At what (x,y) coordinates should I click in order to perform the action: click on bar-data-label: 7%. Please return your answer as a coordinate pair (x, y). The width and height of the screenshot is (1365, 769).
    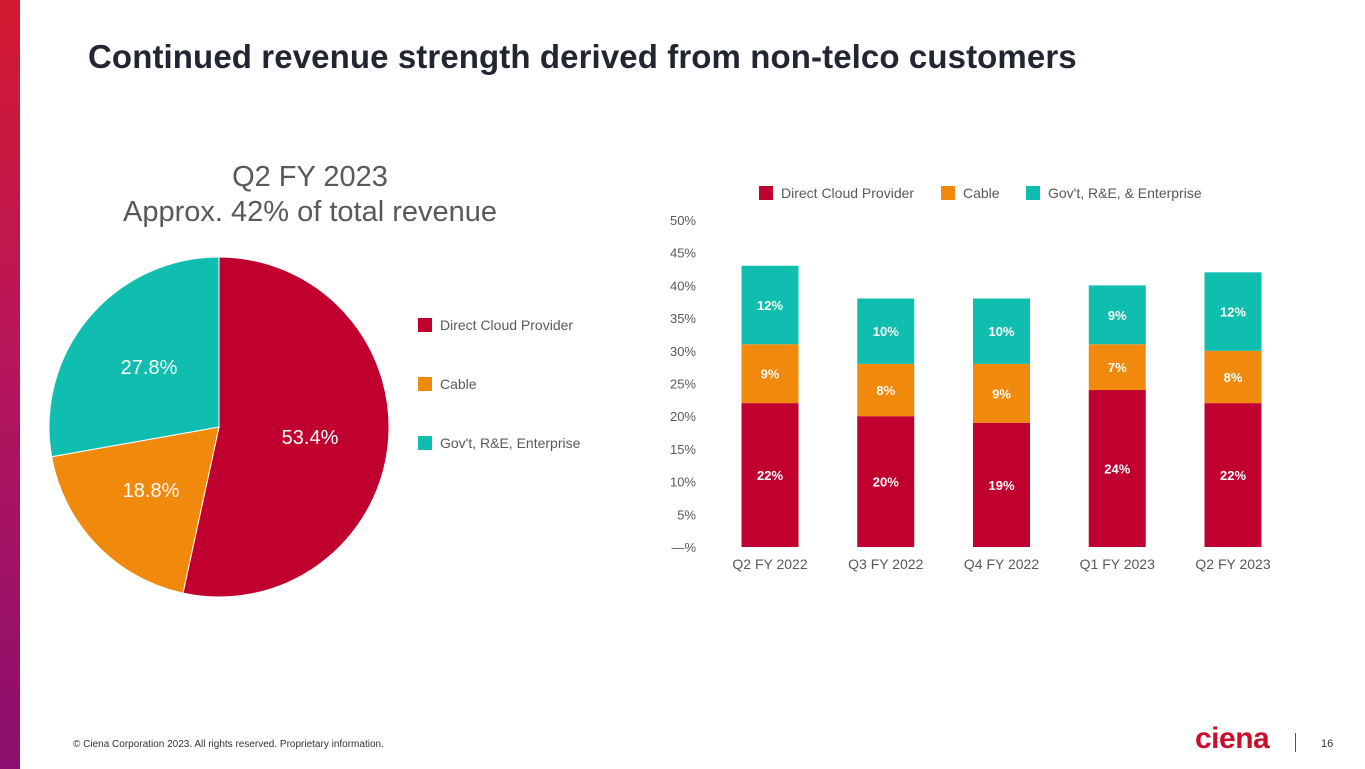
    Looking at the image, I should click on (1117, 367).